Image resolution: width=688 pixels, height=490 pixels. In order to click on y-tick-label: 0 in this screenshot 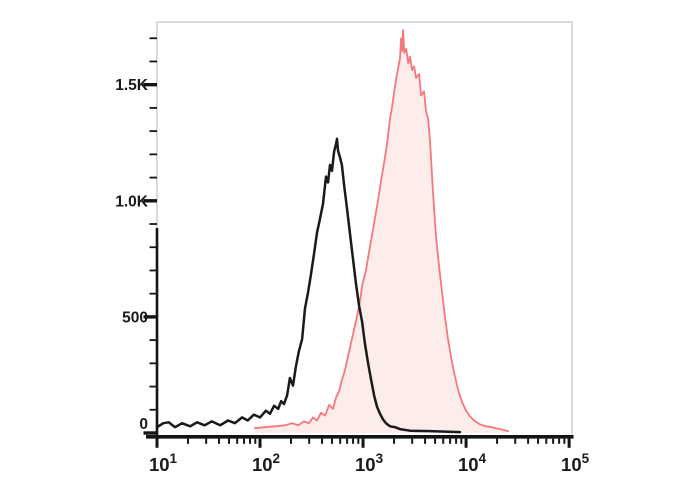, I will do `click(143, 424)`.